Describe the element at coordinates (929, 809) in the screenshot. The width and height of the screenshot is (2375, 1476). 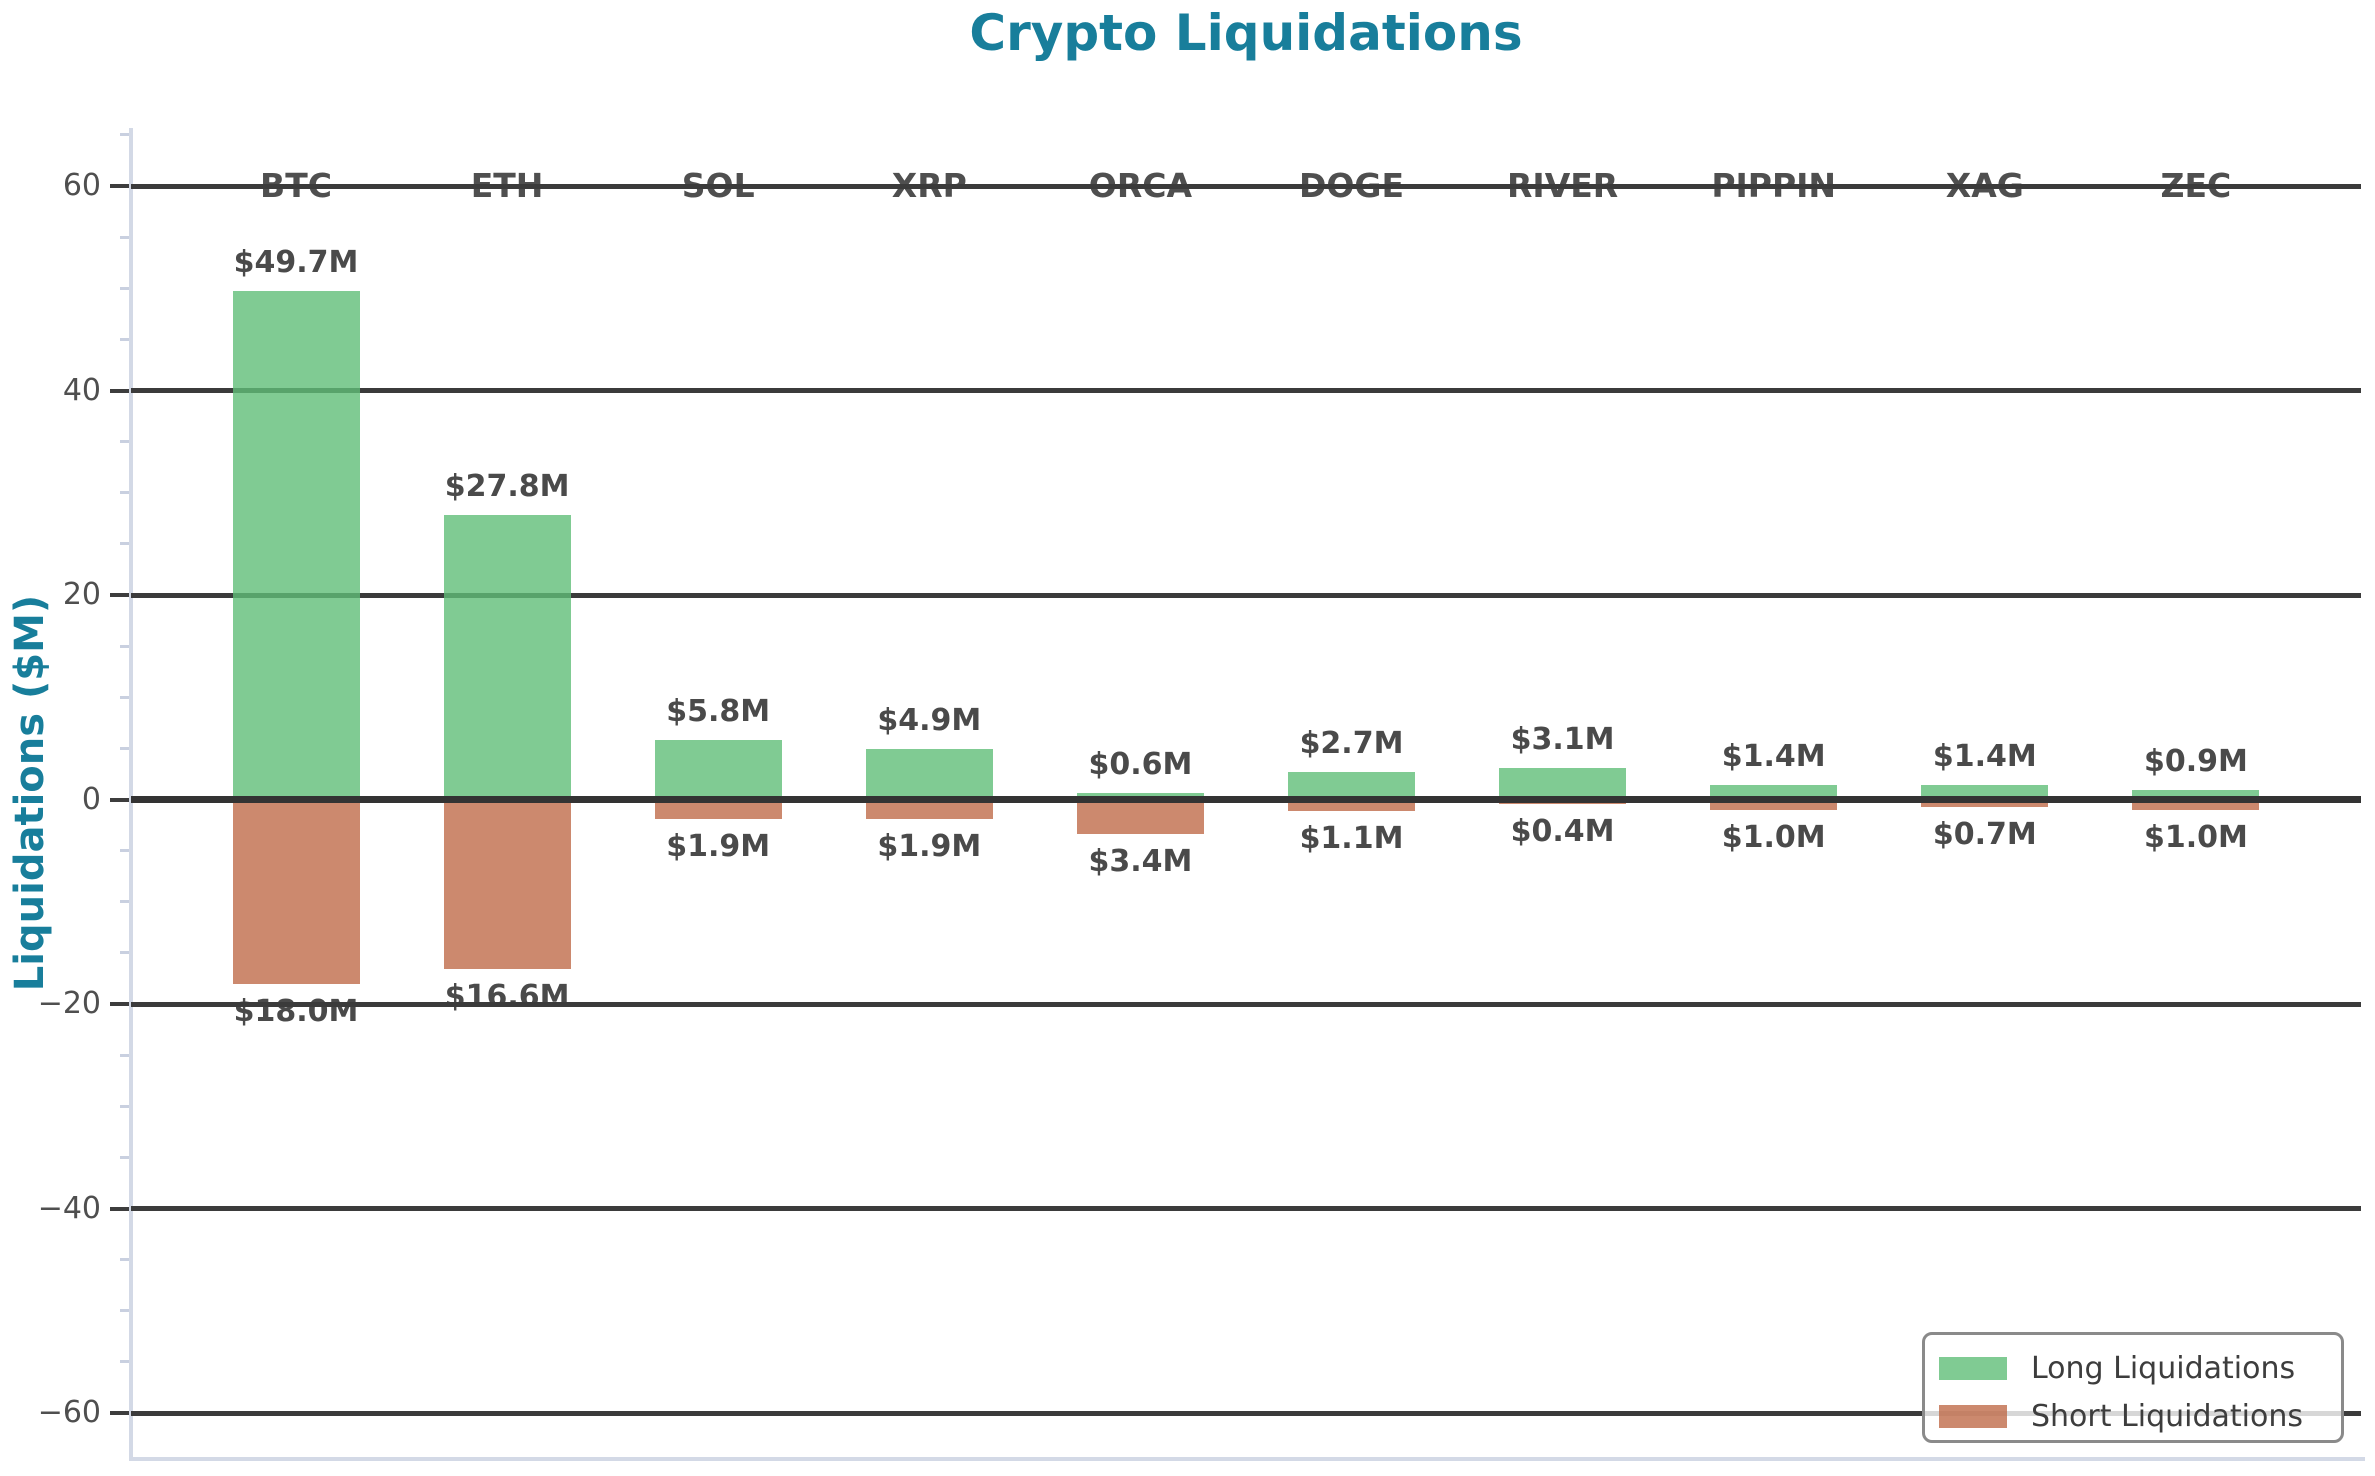
I see `bar-short-XRP` at that location.